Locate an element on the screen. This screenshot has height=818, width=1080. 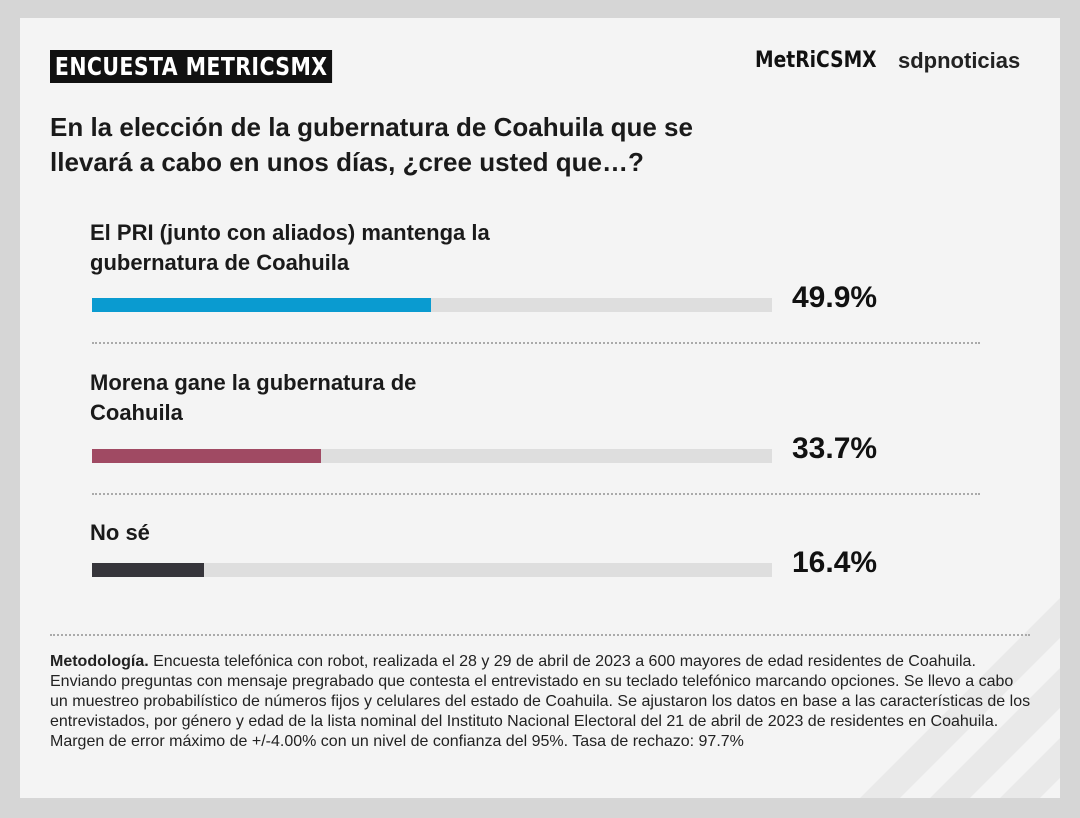
category-label: No sé is located at coordinates (120, 532).